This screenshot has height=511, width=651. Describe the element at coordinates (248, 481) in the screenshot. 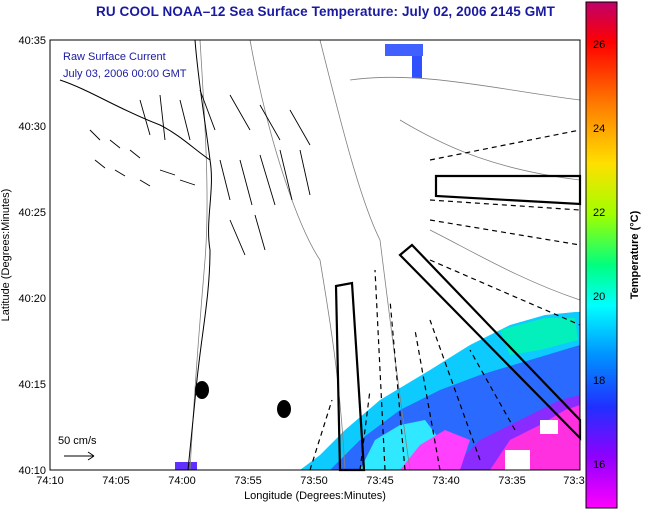

I see `x-tick-label: 73:55` at that location.